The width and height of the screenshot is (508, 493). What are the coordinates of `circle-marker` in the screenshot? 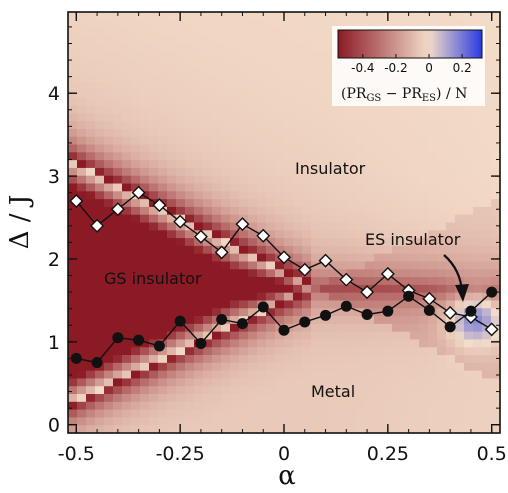 It's located at (326, 315).